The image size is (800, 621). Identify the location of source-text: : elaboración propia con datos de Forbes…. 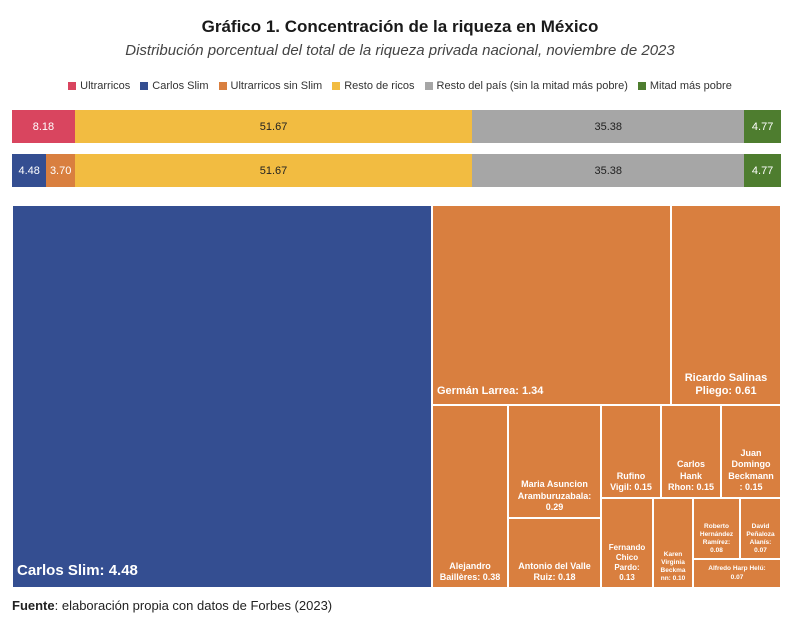
(193, 605).